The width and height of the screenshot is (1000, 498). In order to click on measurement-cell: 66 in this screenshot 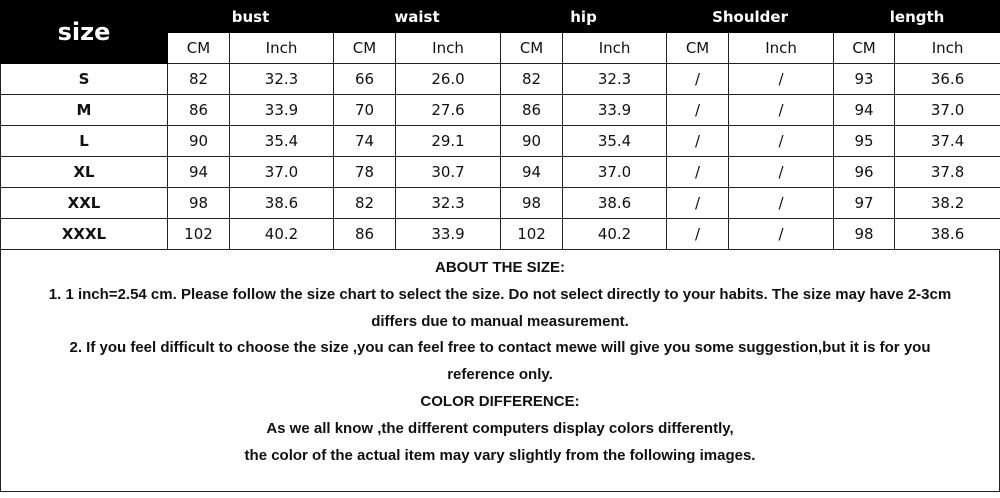, I will do `click(365, 79)`.